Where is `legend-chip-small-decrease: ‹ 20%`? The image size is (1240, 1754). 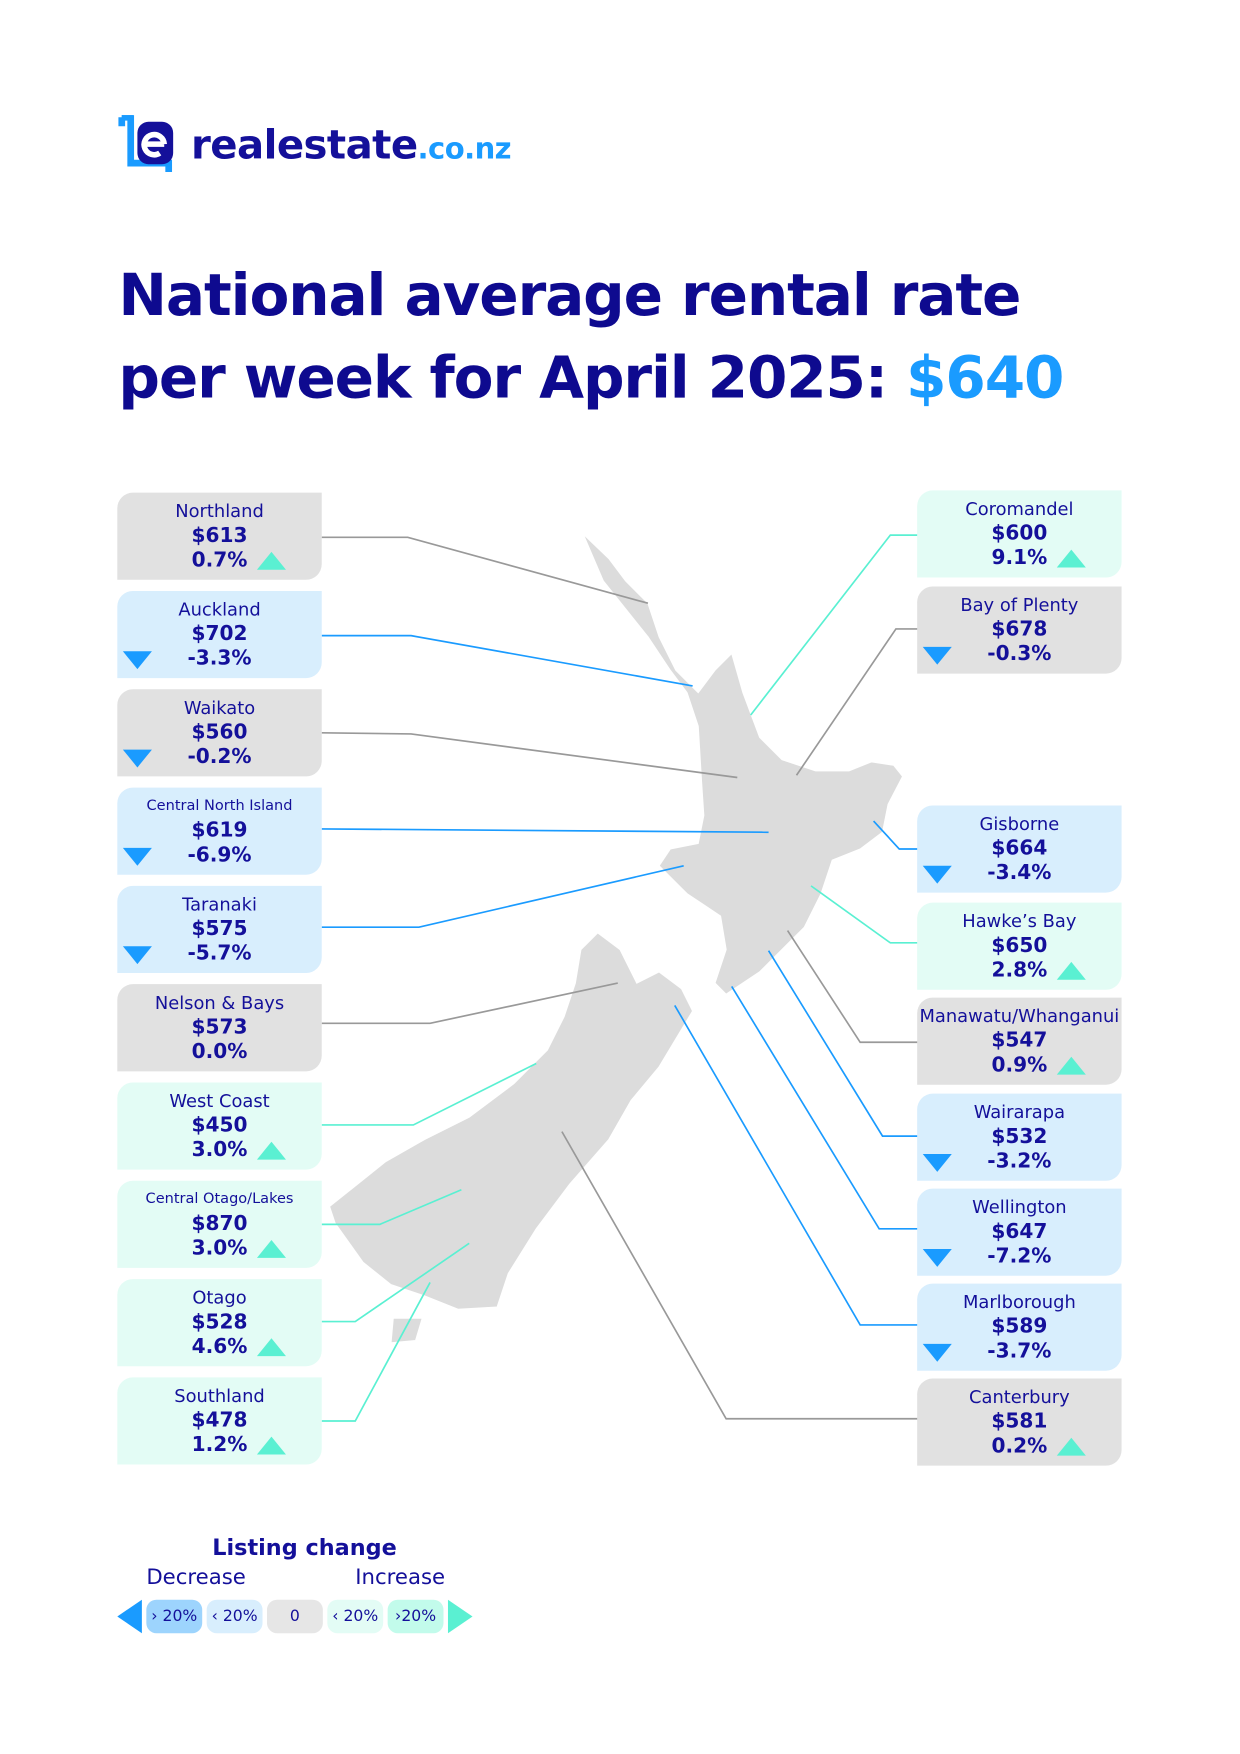
legend-chip-small-decrease: ‹ 20% is located at coordinates (234, 1616).